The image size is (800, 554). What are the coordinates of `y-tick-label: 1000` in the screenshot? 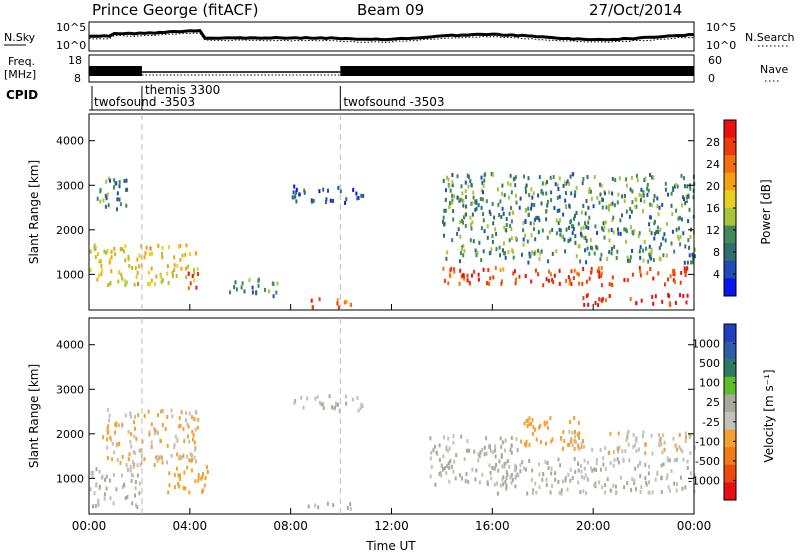 It's located at (70, 478).